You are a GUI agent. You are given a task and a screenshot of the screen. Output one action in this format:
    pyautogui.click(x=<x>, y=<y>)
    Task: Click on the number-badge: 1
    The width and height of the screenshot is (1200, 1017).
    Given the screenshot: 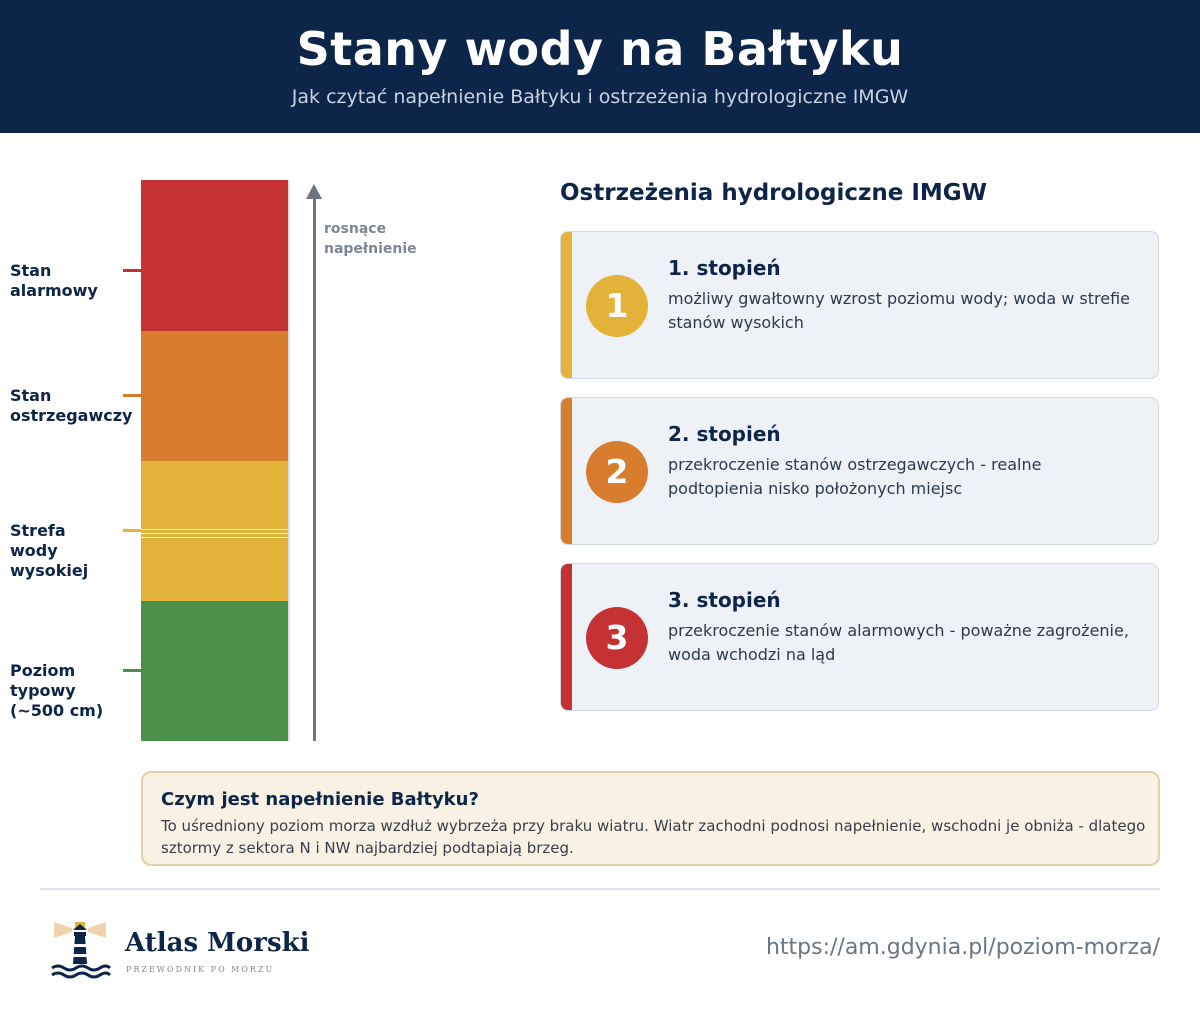 What is the action you would take?
    pyautogui.click(x=617, y=306)
    